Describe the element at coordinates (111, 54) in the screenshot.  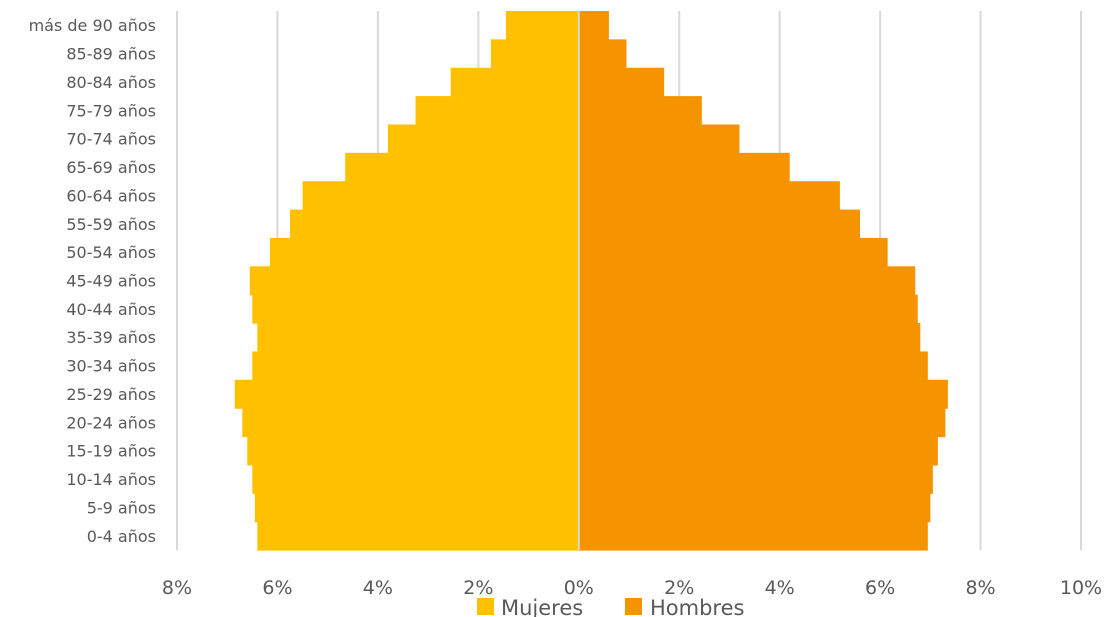
I see `y-tick-label: 85-89 años` at that location.